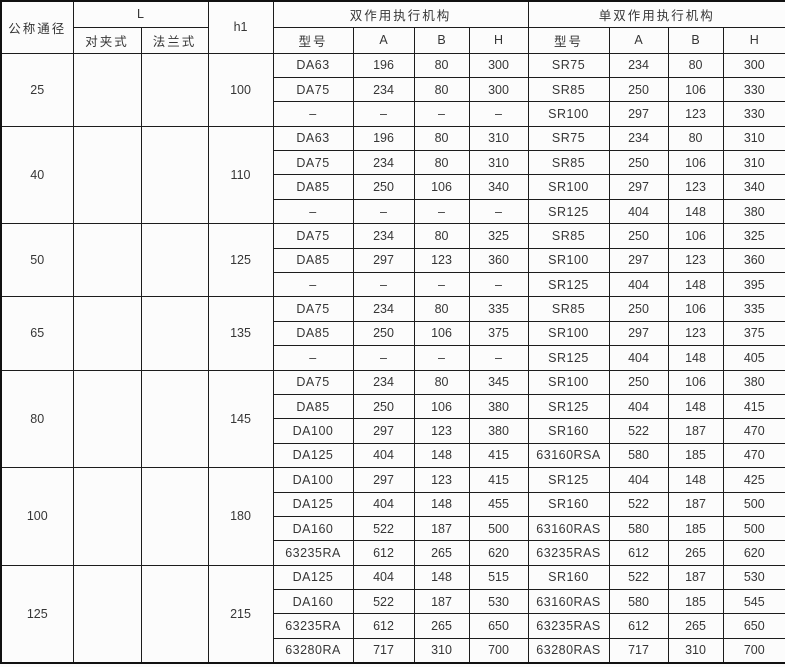  I want to click on cell-sr-B: 265, so click(695, 626).